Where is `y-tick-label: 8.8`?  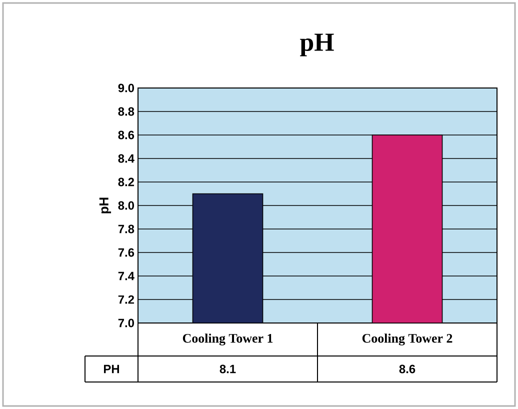
y-tick-label: 8.8 is located at coordinates (126, 111).